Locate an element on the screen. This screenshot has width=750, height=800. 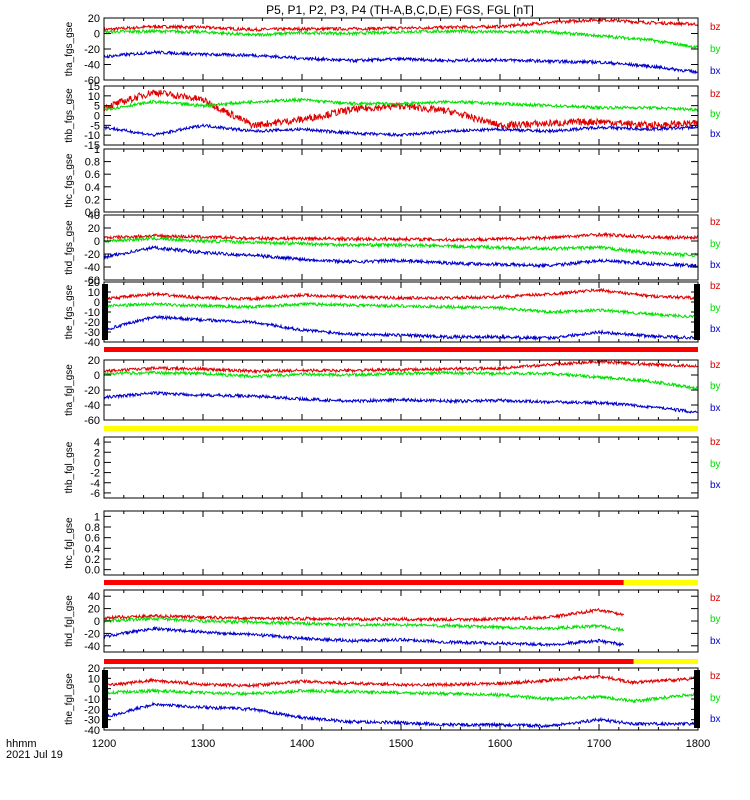
y-tick-label: 0.2 is located at coordinates (92, 560).